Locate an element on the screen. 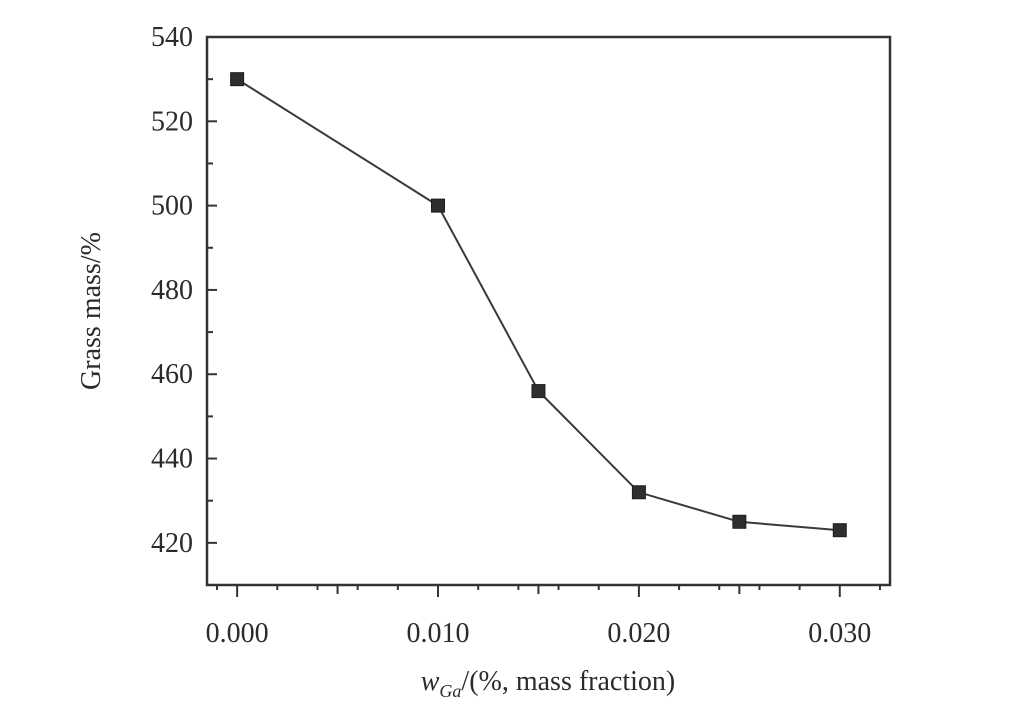  x-tick-label: 0.030 is located at coordinates (839, 633).